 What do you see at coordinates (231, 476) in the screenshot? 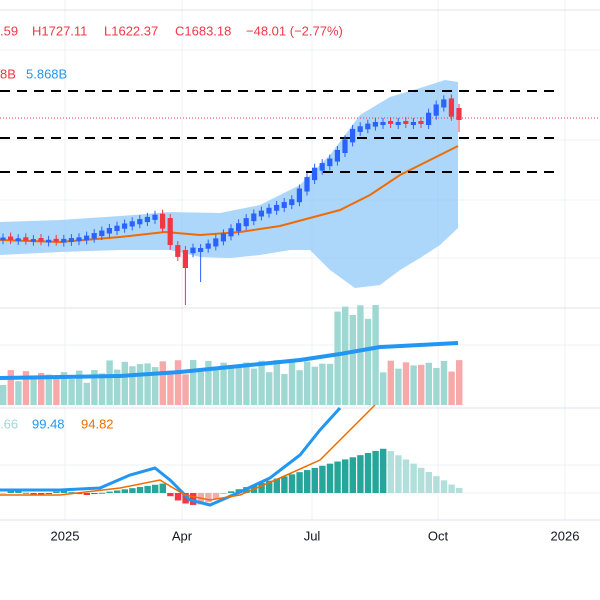
I see `macd-histogram` at bounding box center [231, 476].